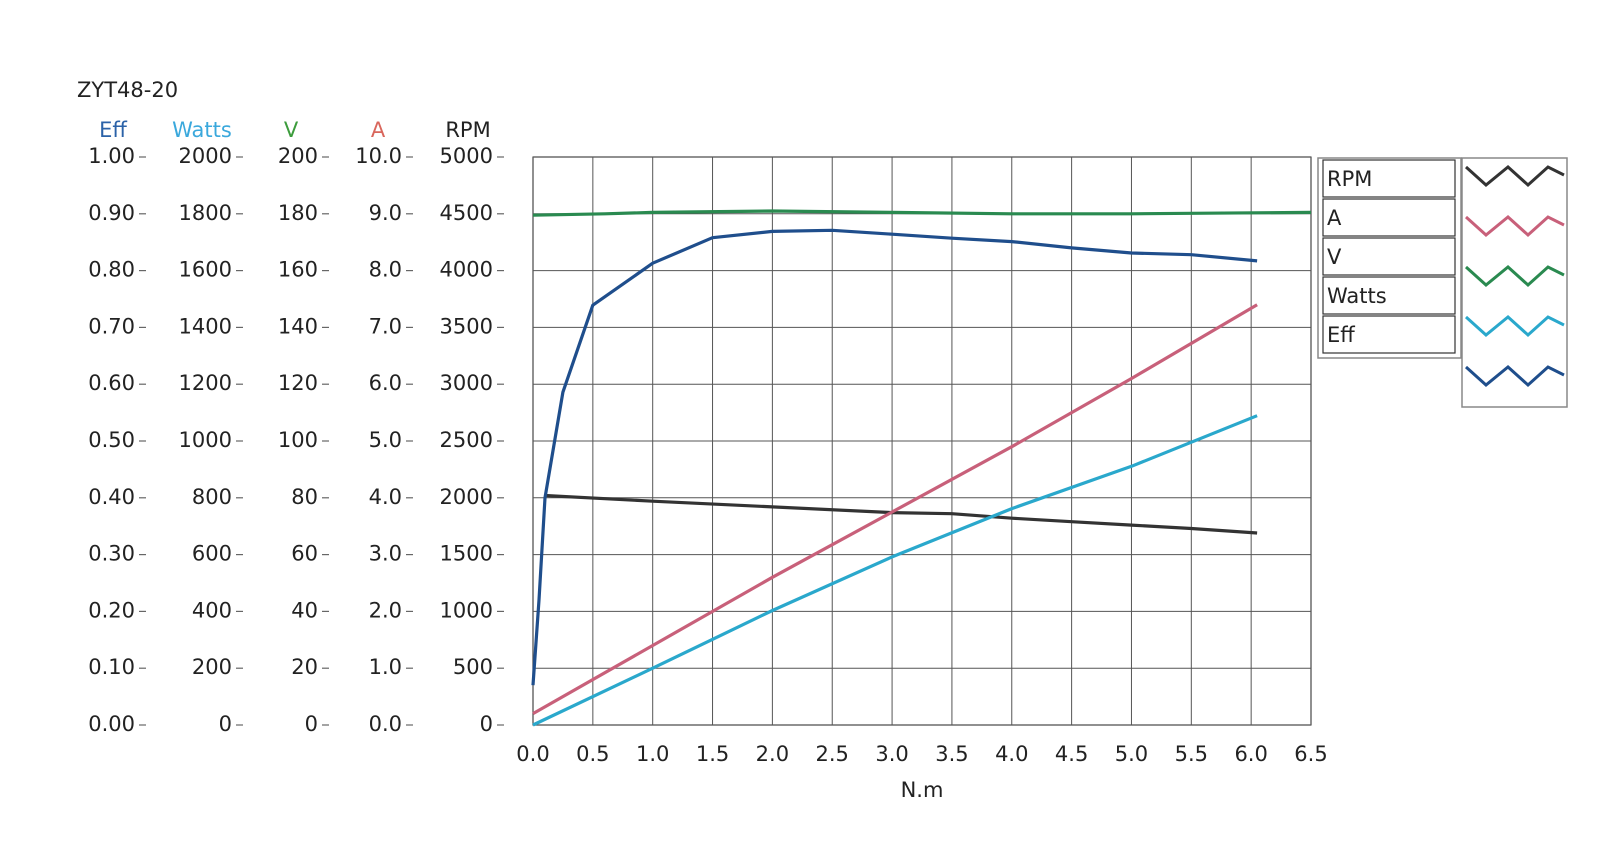 The width and height of the screenshot is (1600, 857). What do you see at coordinates (466, 270) in the screenshot?
I see `y-tick-label: 4000` at bounding box center [466, 270].